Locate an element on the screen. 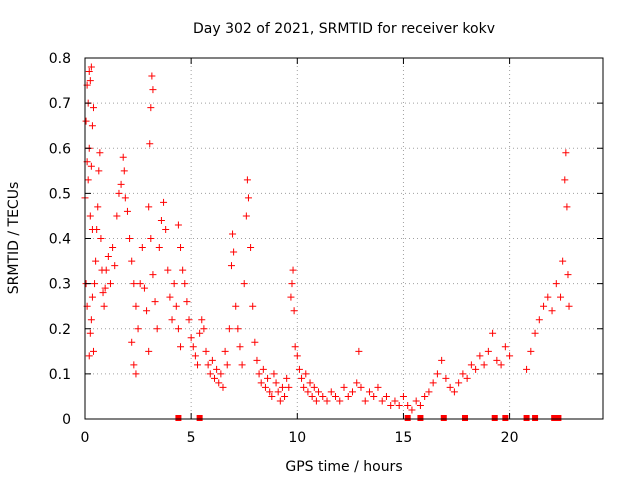 This screenshot has width=640, height=480. x-tick-label: 5 is located at coordinates (191, 438).